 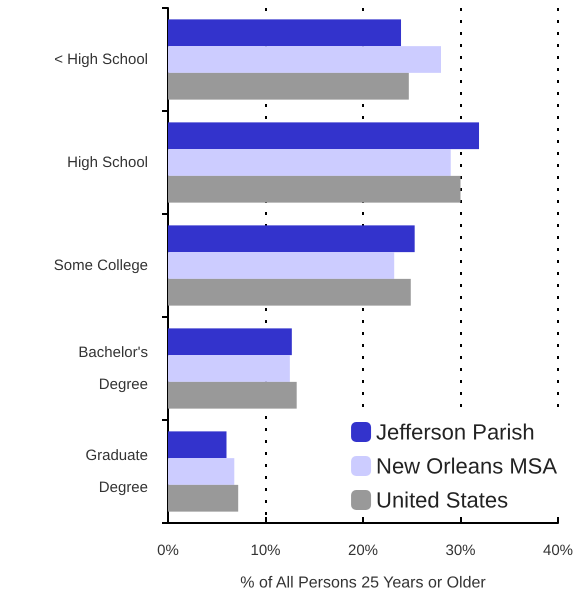 What do you see at coordinates (442, 500) in the screenshot?
I see `legend-label: United States` at bounding box center [442, 500].